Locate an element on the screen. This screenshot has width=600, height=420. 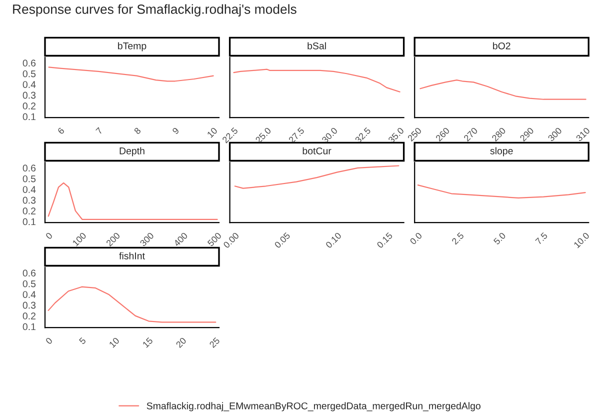
x-tick-label: 35.0 is located at coordinates (396, 135).